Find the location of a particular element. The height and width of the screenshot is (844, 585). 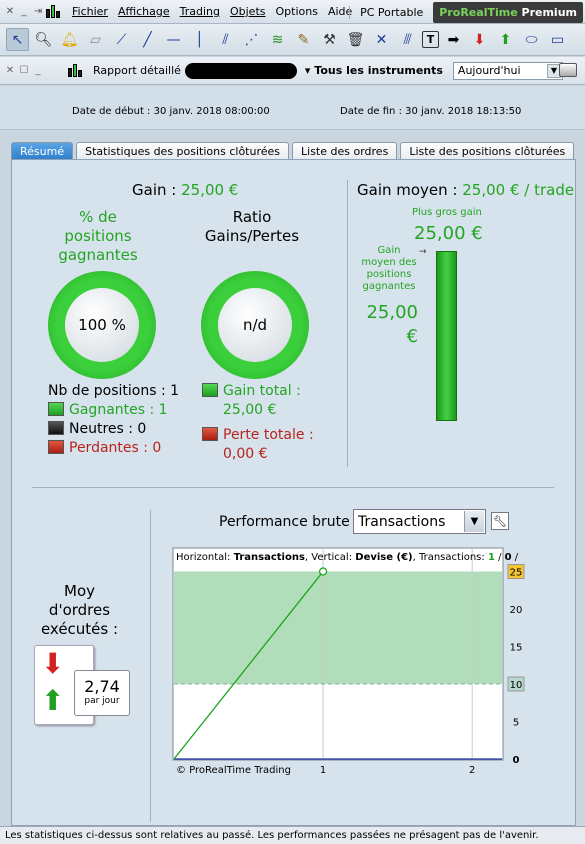

channel-icon: ⫽ is located at coordinates (225, 39).